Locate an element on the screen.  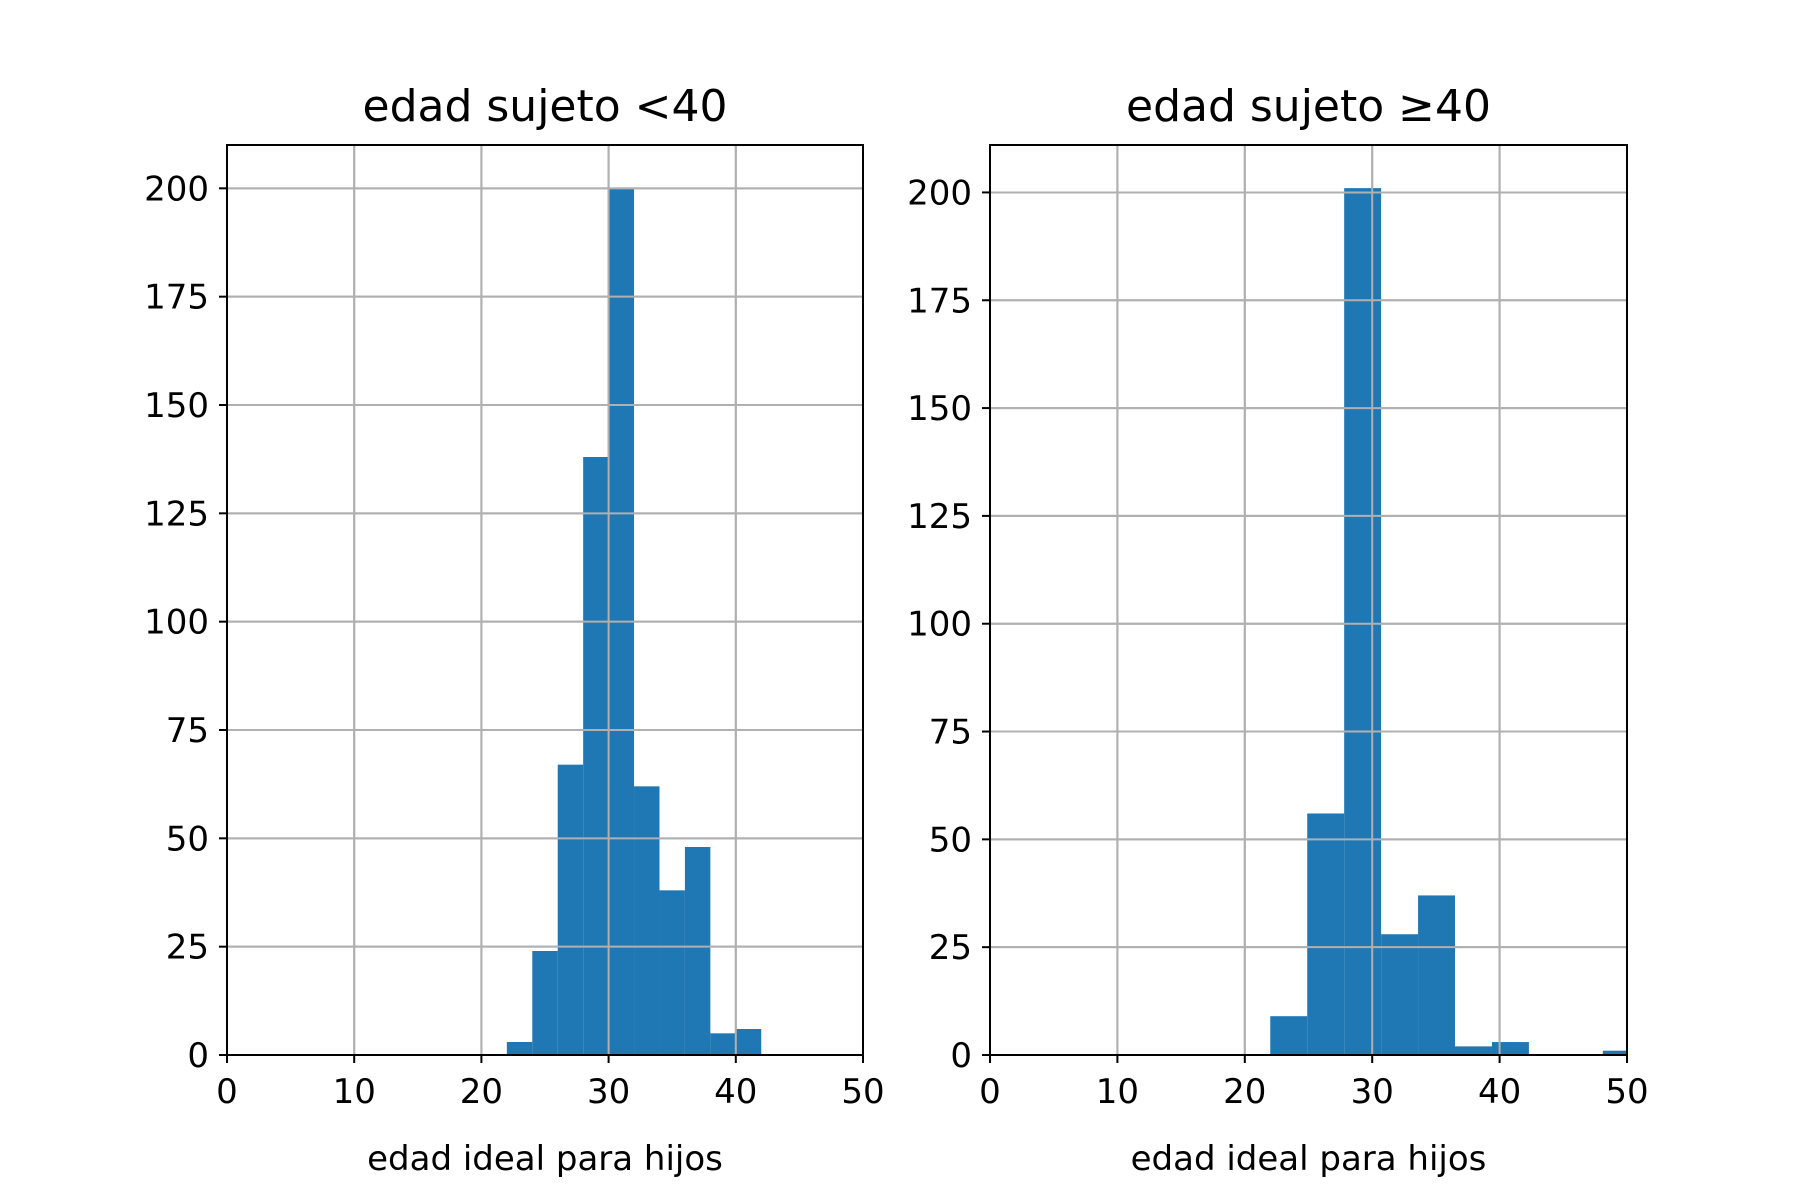
chart-title: edad sujeto ≥40 is located at coordinates (1308, 106).